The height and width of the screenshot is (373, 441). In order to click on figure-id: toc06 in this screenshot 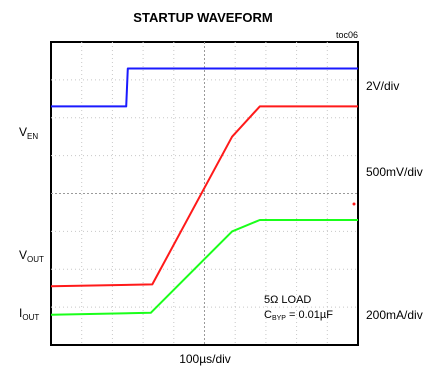, I will do `click(347, 35)`.